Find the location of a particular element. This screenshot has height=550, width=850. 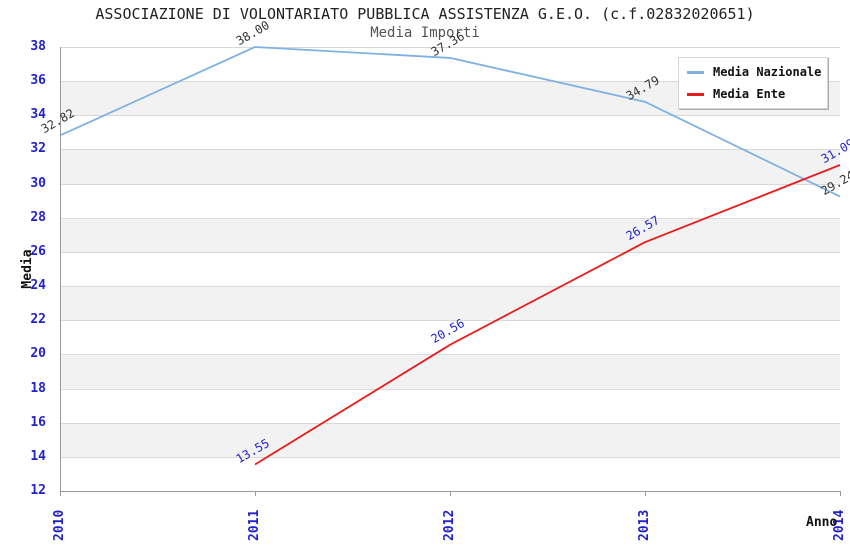

x-axis-line is located at coordinates (450, 491).